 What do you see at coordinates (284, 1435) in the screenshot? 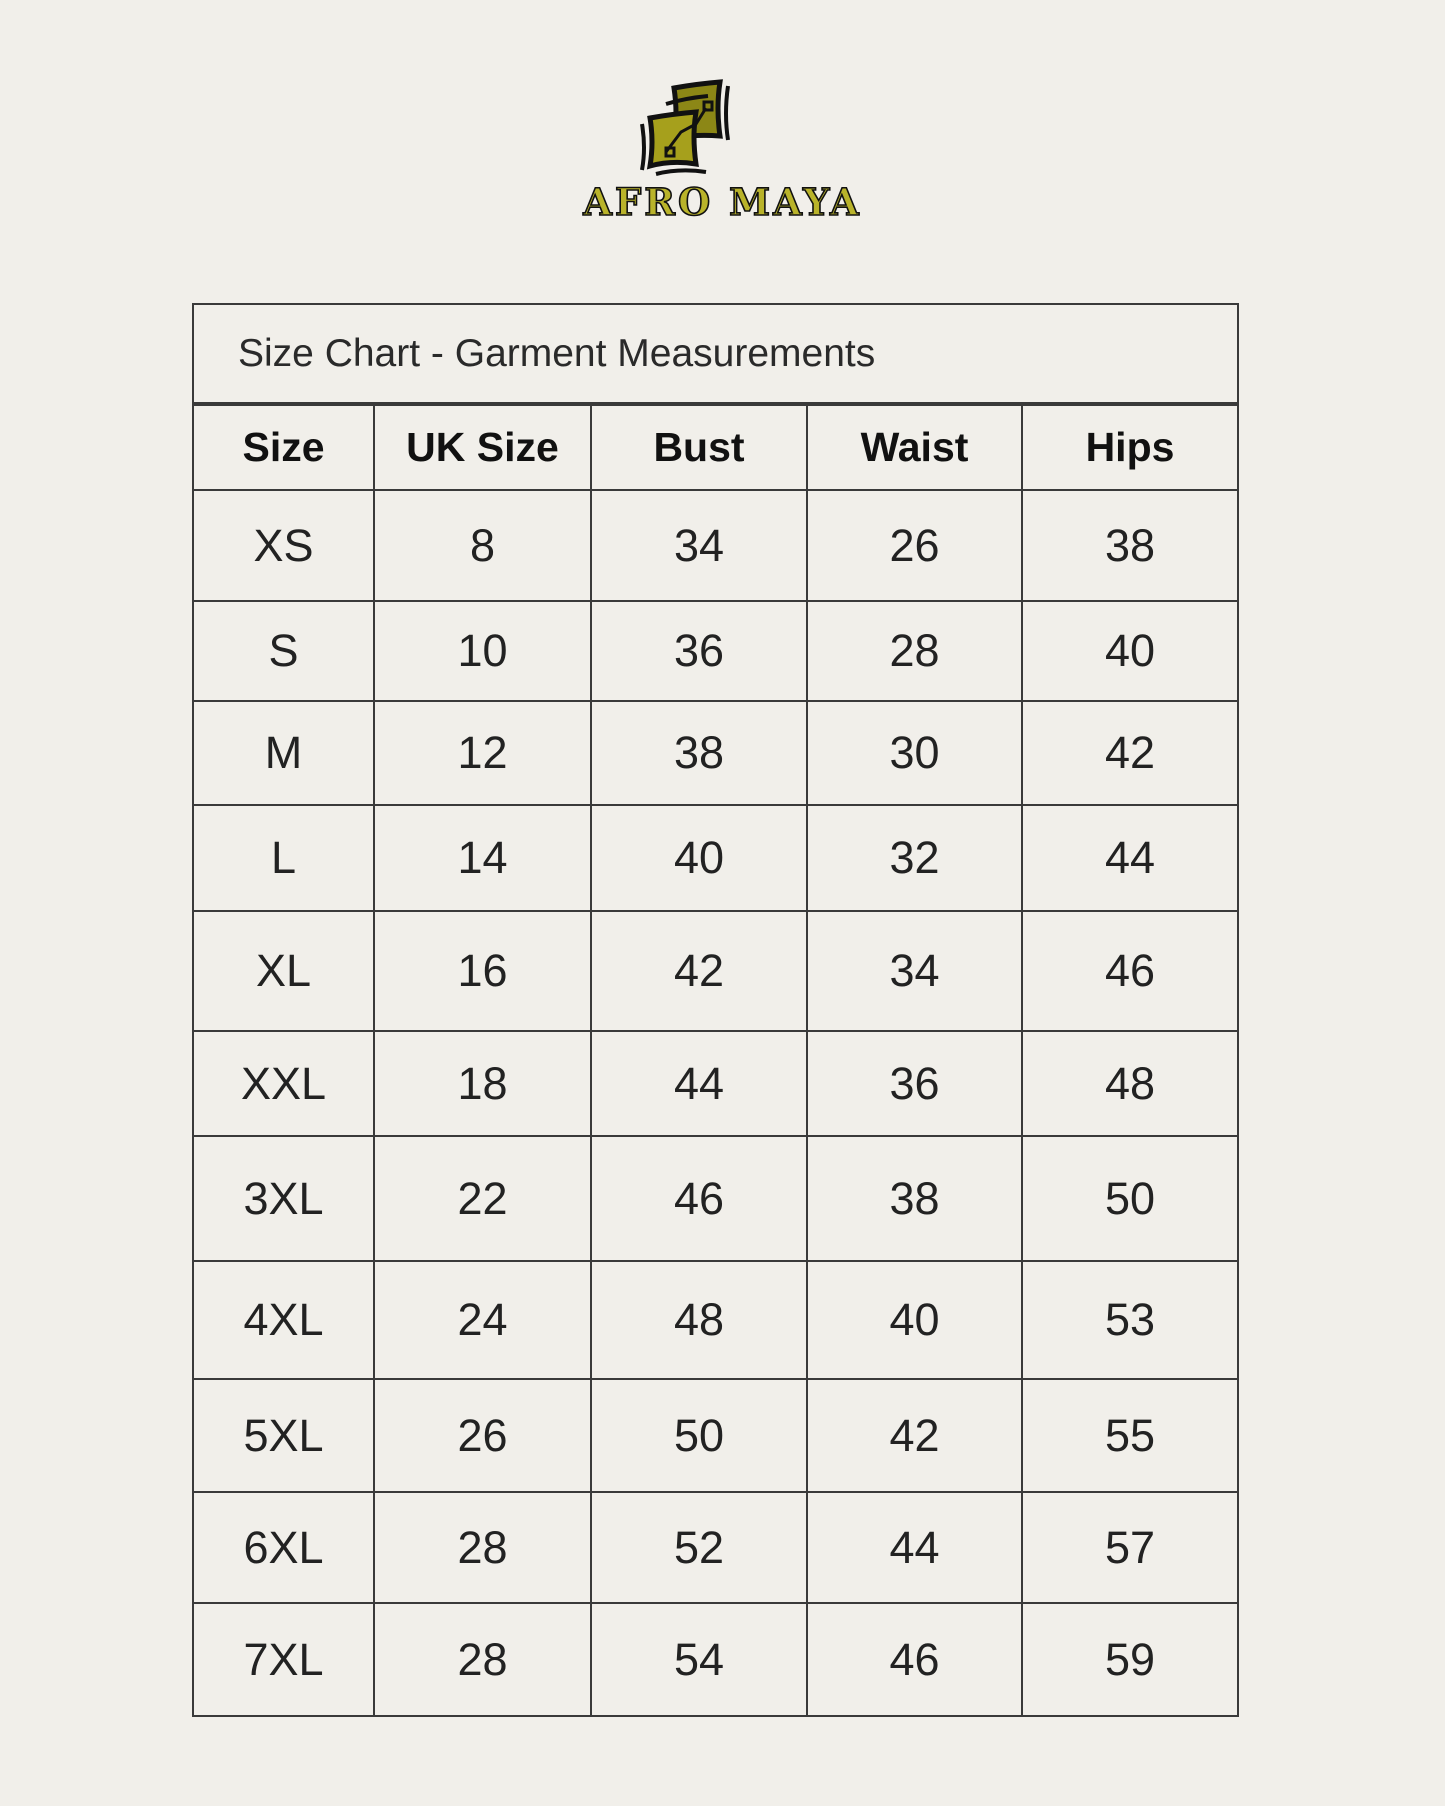
I see `table-cell: 5XL` at bounding box center [284, 1435].